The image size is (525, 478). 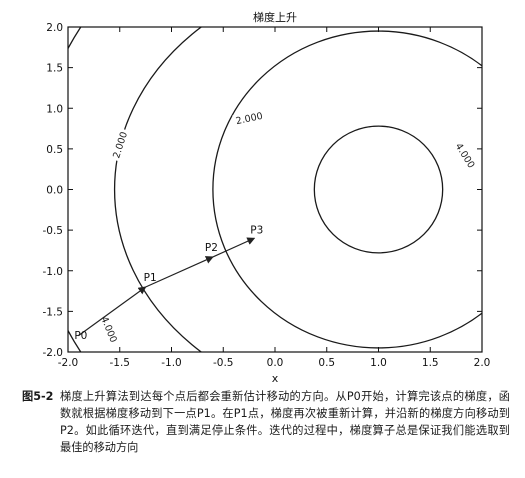 I want to click on point-label: P1, so click(x=150, y=278).